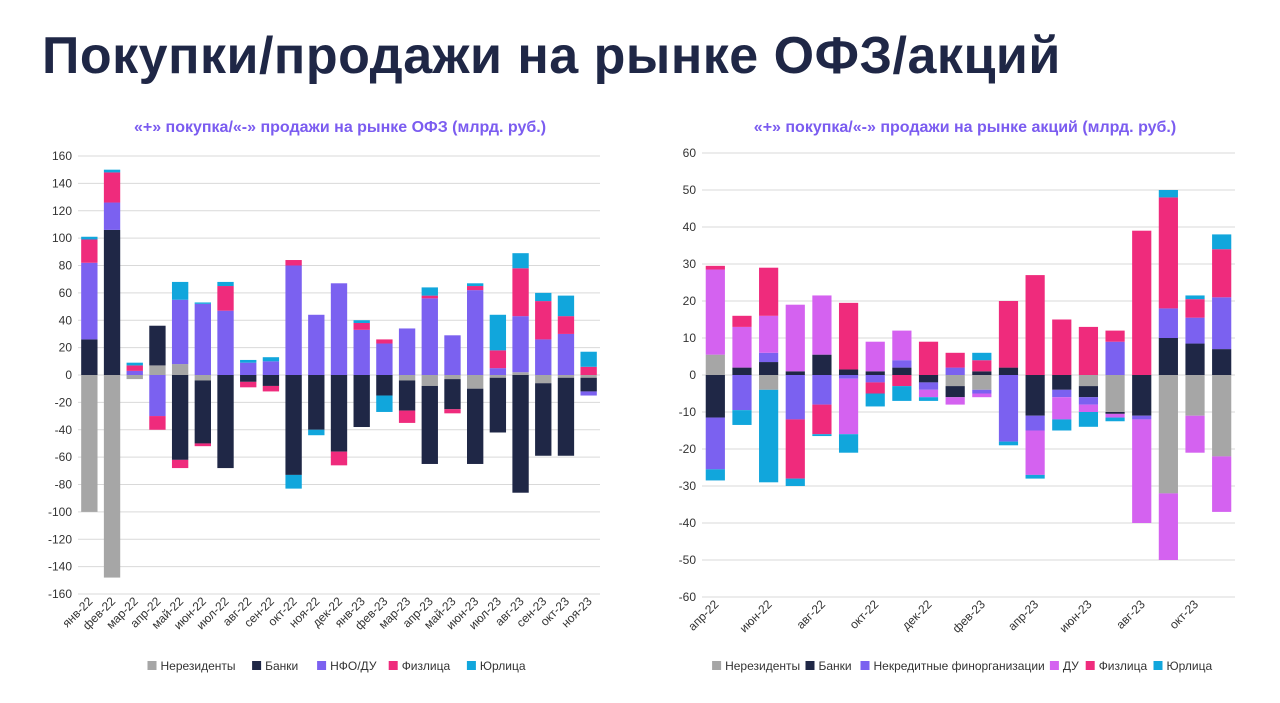 The width and height of the screenshot is (1280, 703). What do you see at coordinates (959, 666) in the screenshot?
I see `legend-label: Некредитные финорганизации` at bounding box center [959, 666].